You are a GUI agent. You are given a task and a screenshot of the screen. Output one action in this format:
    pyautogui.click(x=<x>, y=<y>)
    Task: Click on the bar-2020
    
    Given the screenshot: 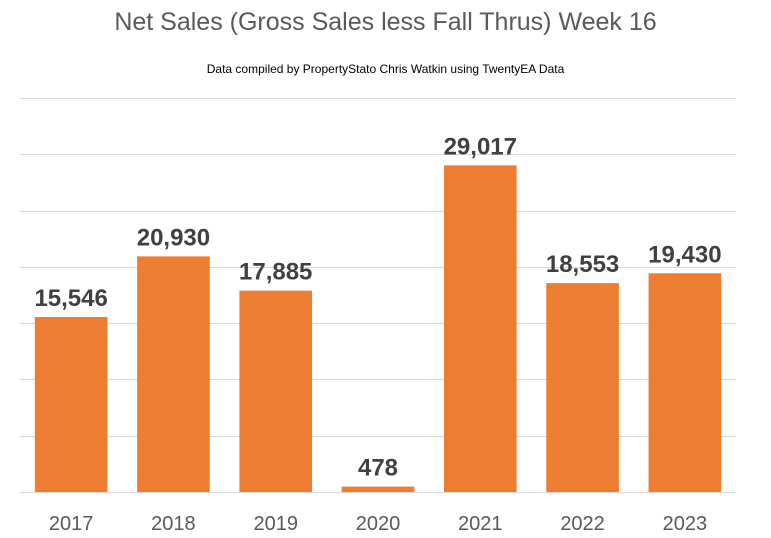 What is the action you would take?
    pyautogui.click(x=378, y=489)
    